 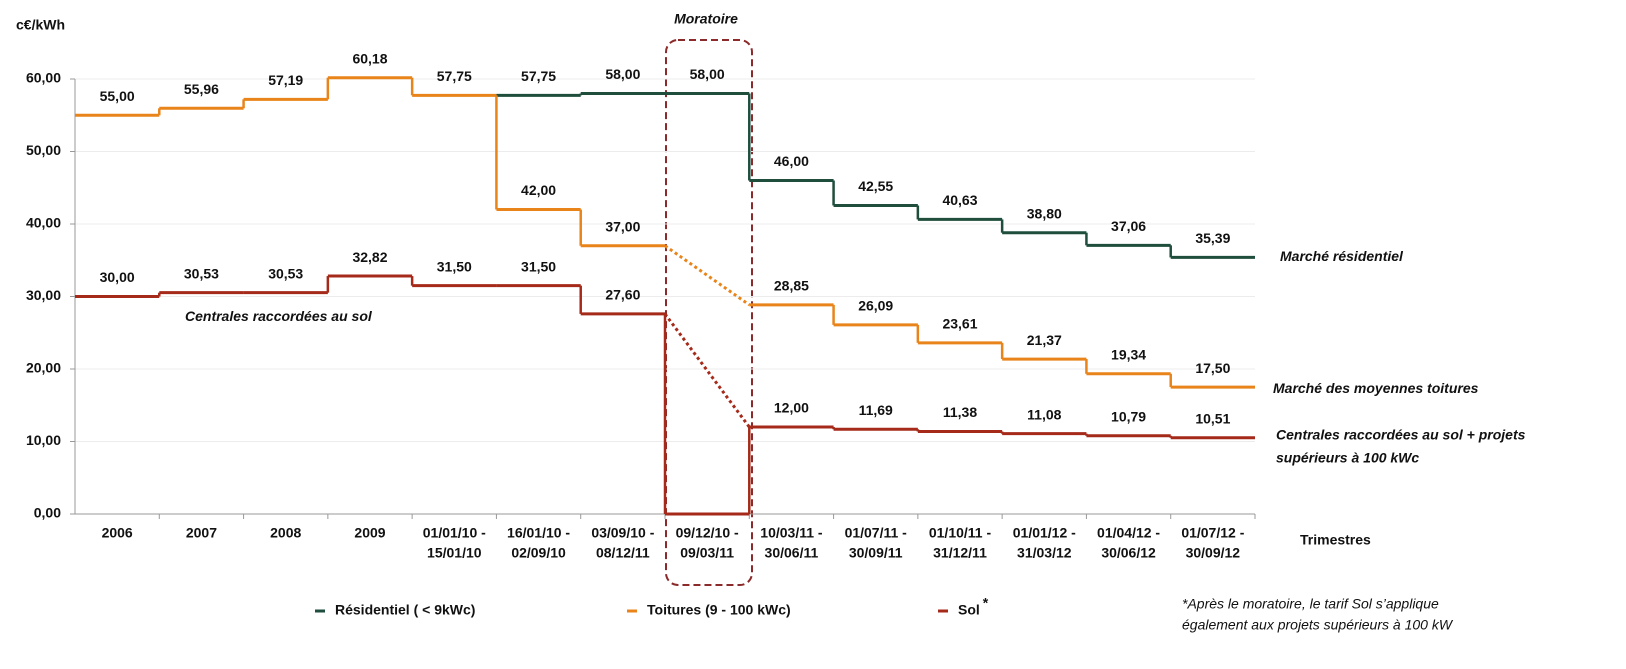 I want to click on y-tick-label: 20,00, so click(x=43, y=368).